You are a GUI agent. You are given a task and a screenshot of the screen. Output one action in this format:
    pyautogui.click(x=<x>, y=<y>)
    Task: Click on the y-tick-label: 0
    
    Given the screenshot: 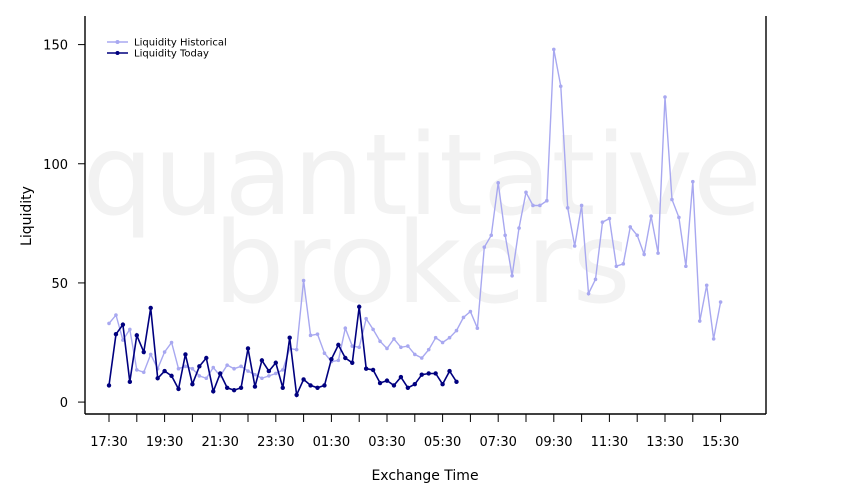 What is the action you would take?
    pyautogui.click(x=64, y=403)
    